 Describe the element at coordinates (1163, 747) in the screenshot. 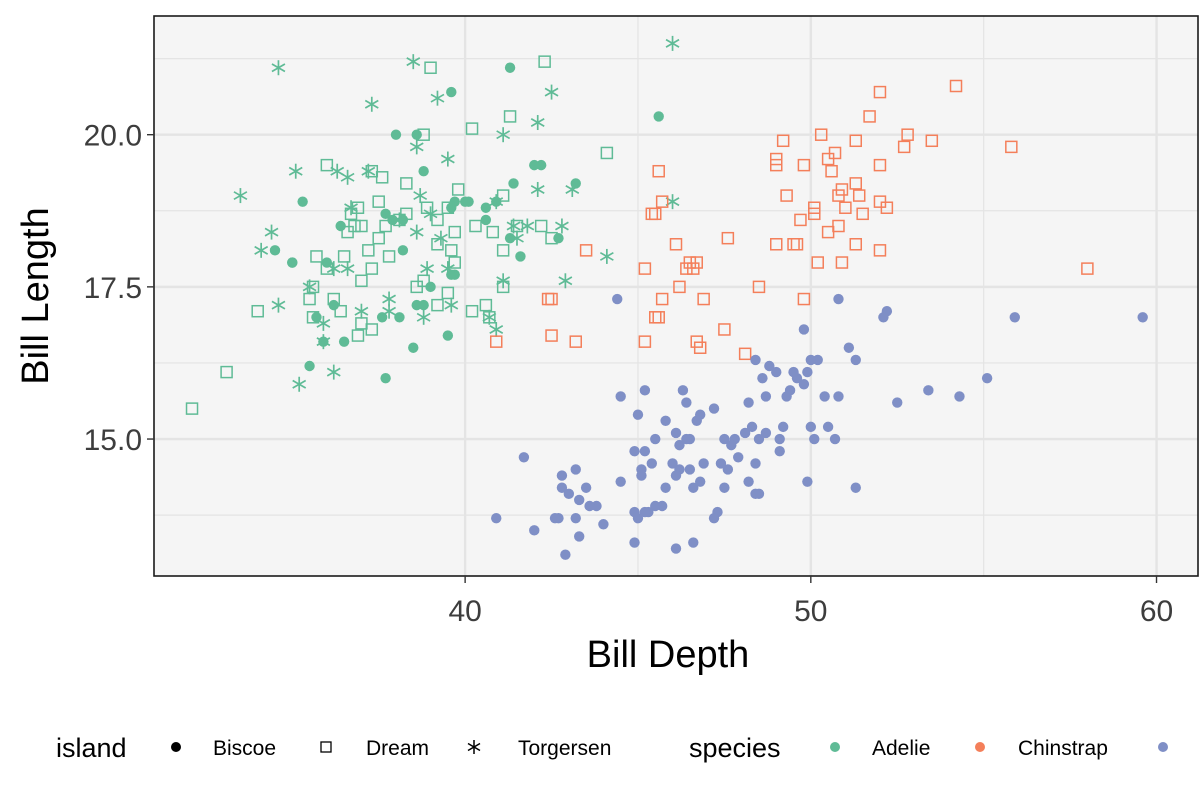

I see `legend-color-entry-gentoo` at that location.